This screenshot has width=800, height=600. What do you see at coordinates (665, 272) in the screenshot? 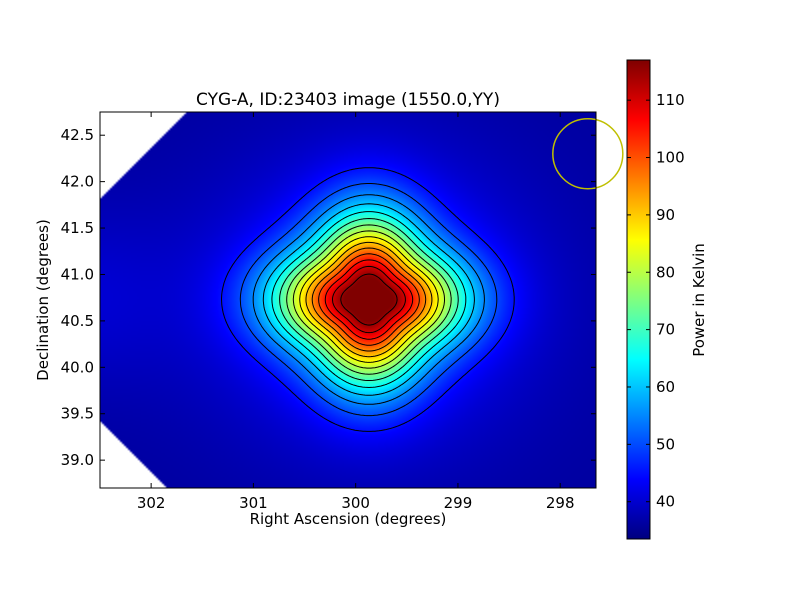
I see `colorbar-tick-label: 80` at bounding box center [665, 272].